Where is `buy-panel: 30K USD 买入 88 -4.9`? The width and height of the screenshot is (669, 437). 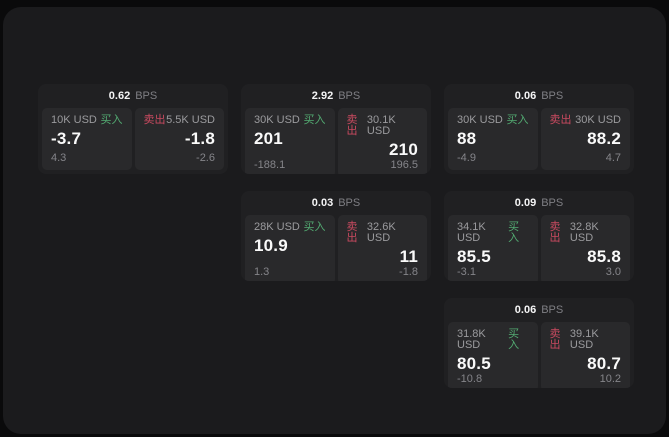 buy-panel: 30K USD 买入 88 -4.9 is located at coordinates (493, 139).